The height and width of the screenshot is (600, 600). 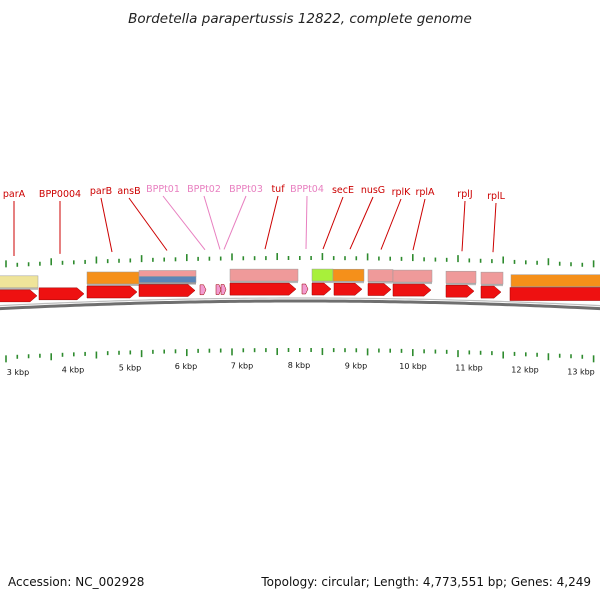 I want to click on gene-label-nusg: nusG, so click(x=373, y=190).